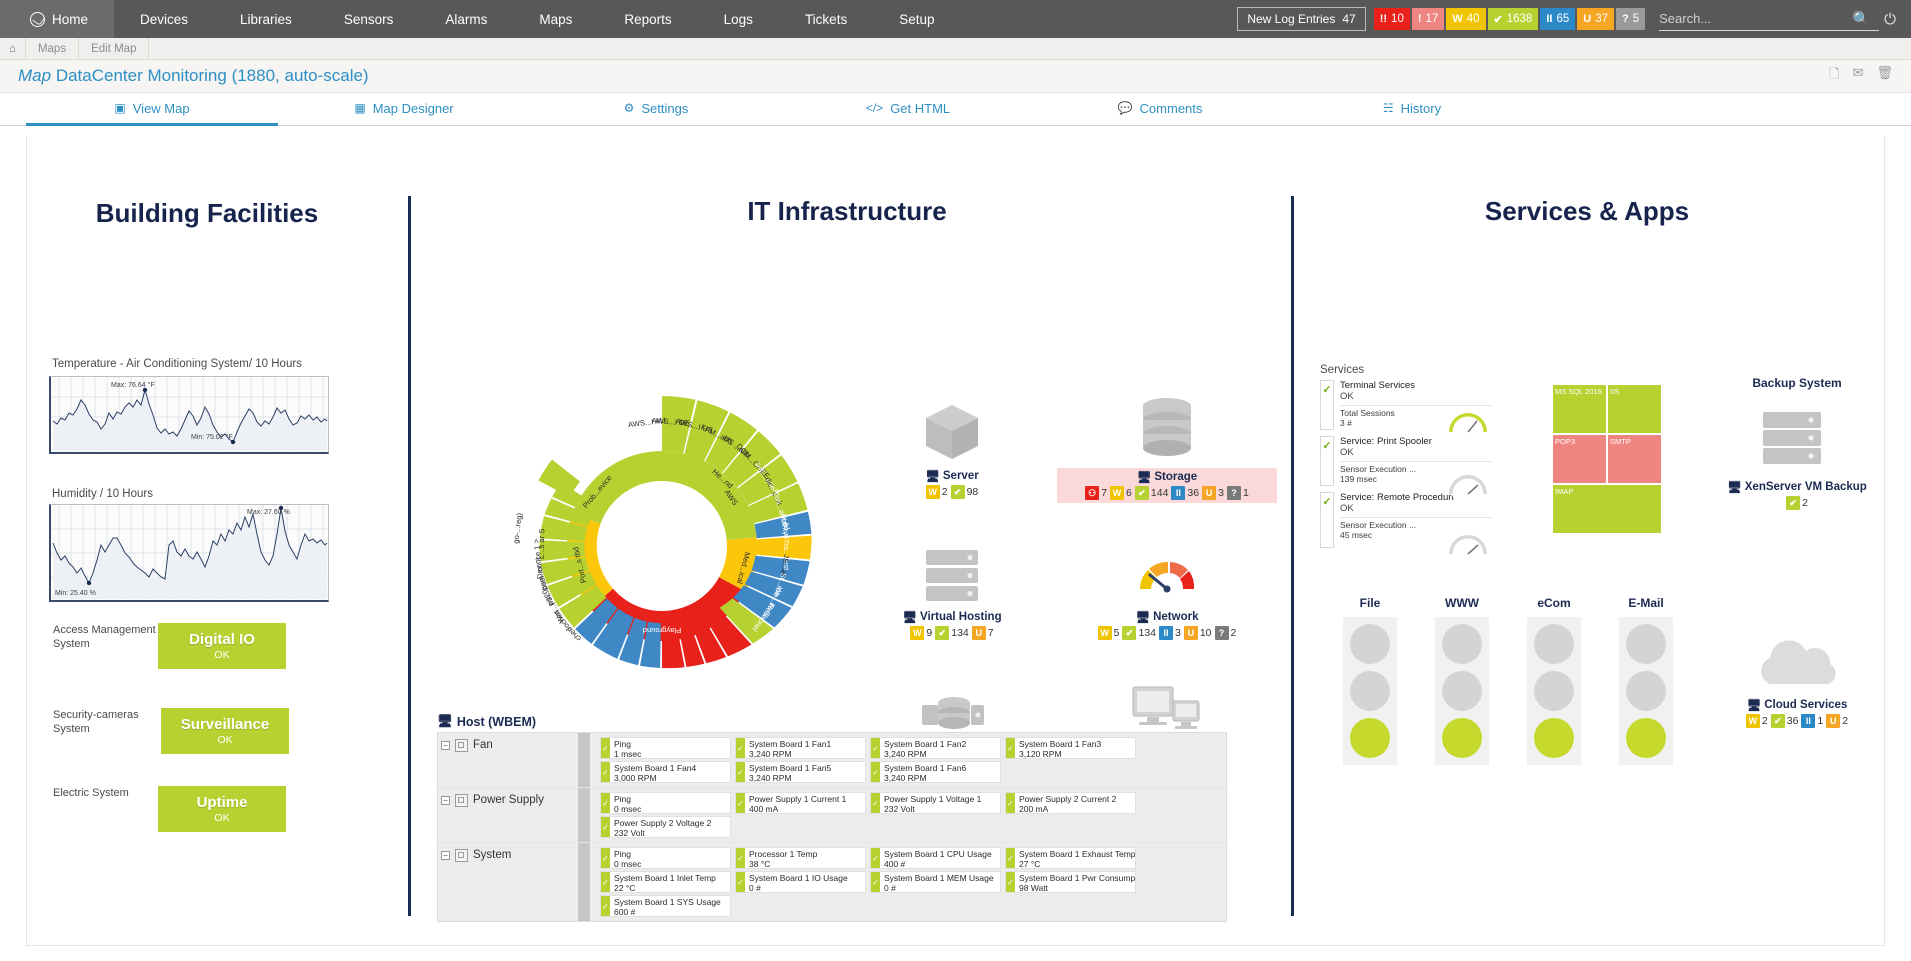  Describe the element at coordinates (266, 19) in the screenshot. I see `nav-item-libraries: Libraries` at that location.